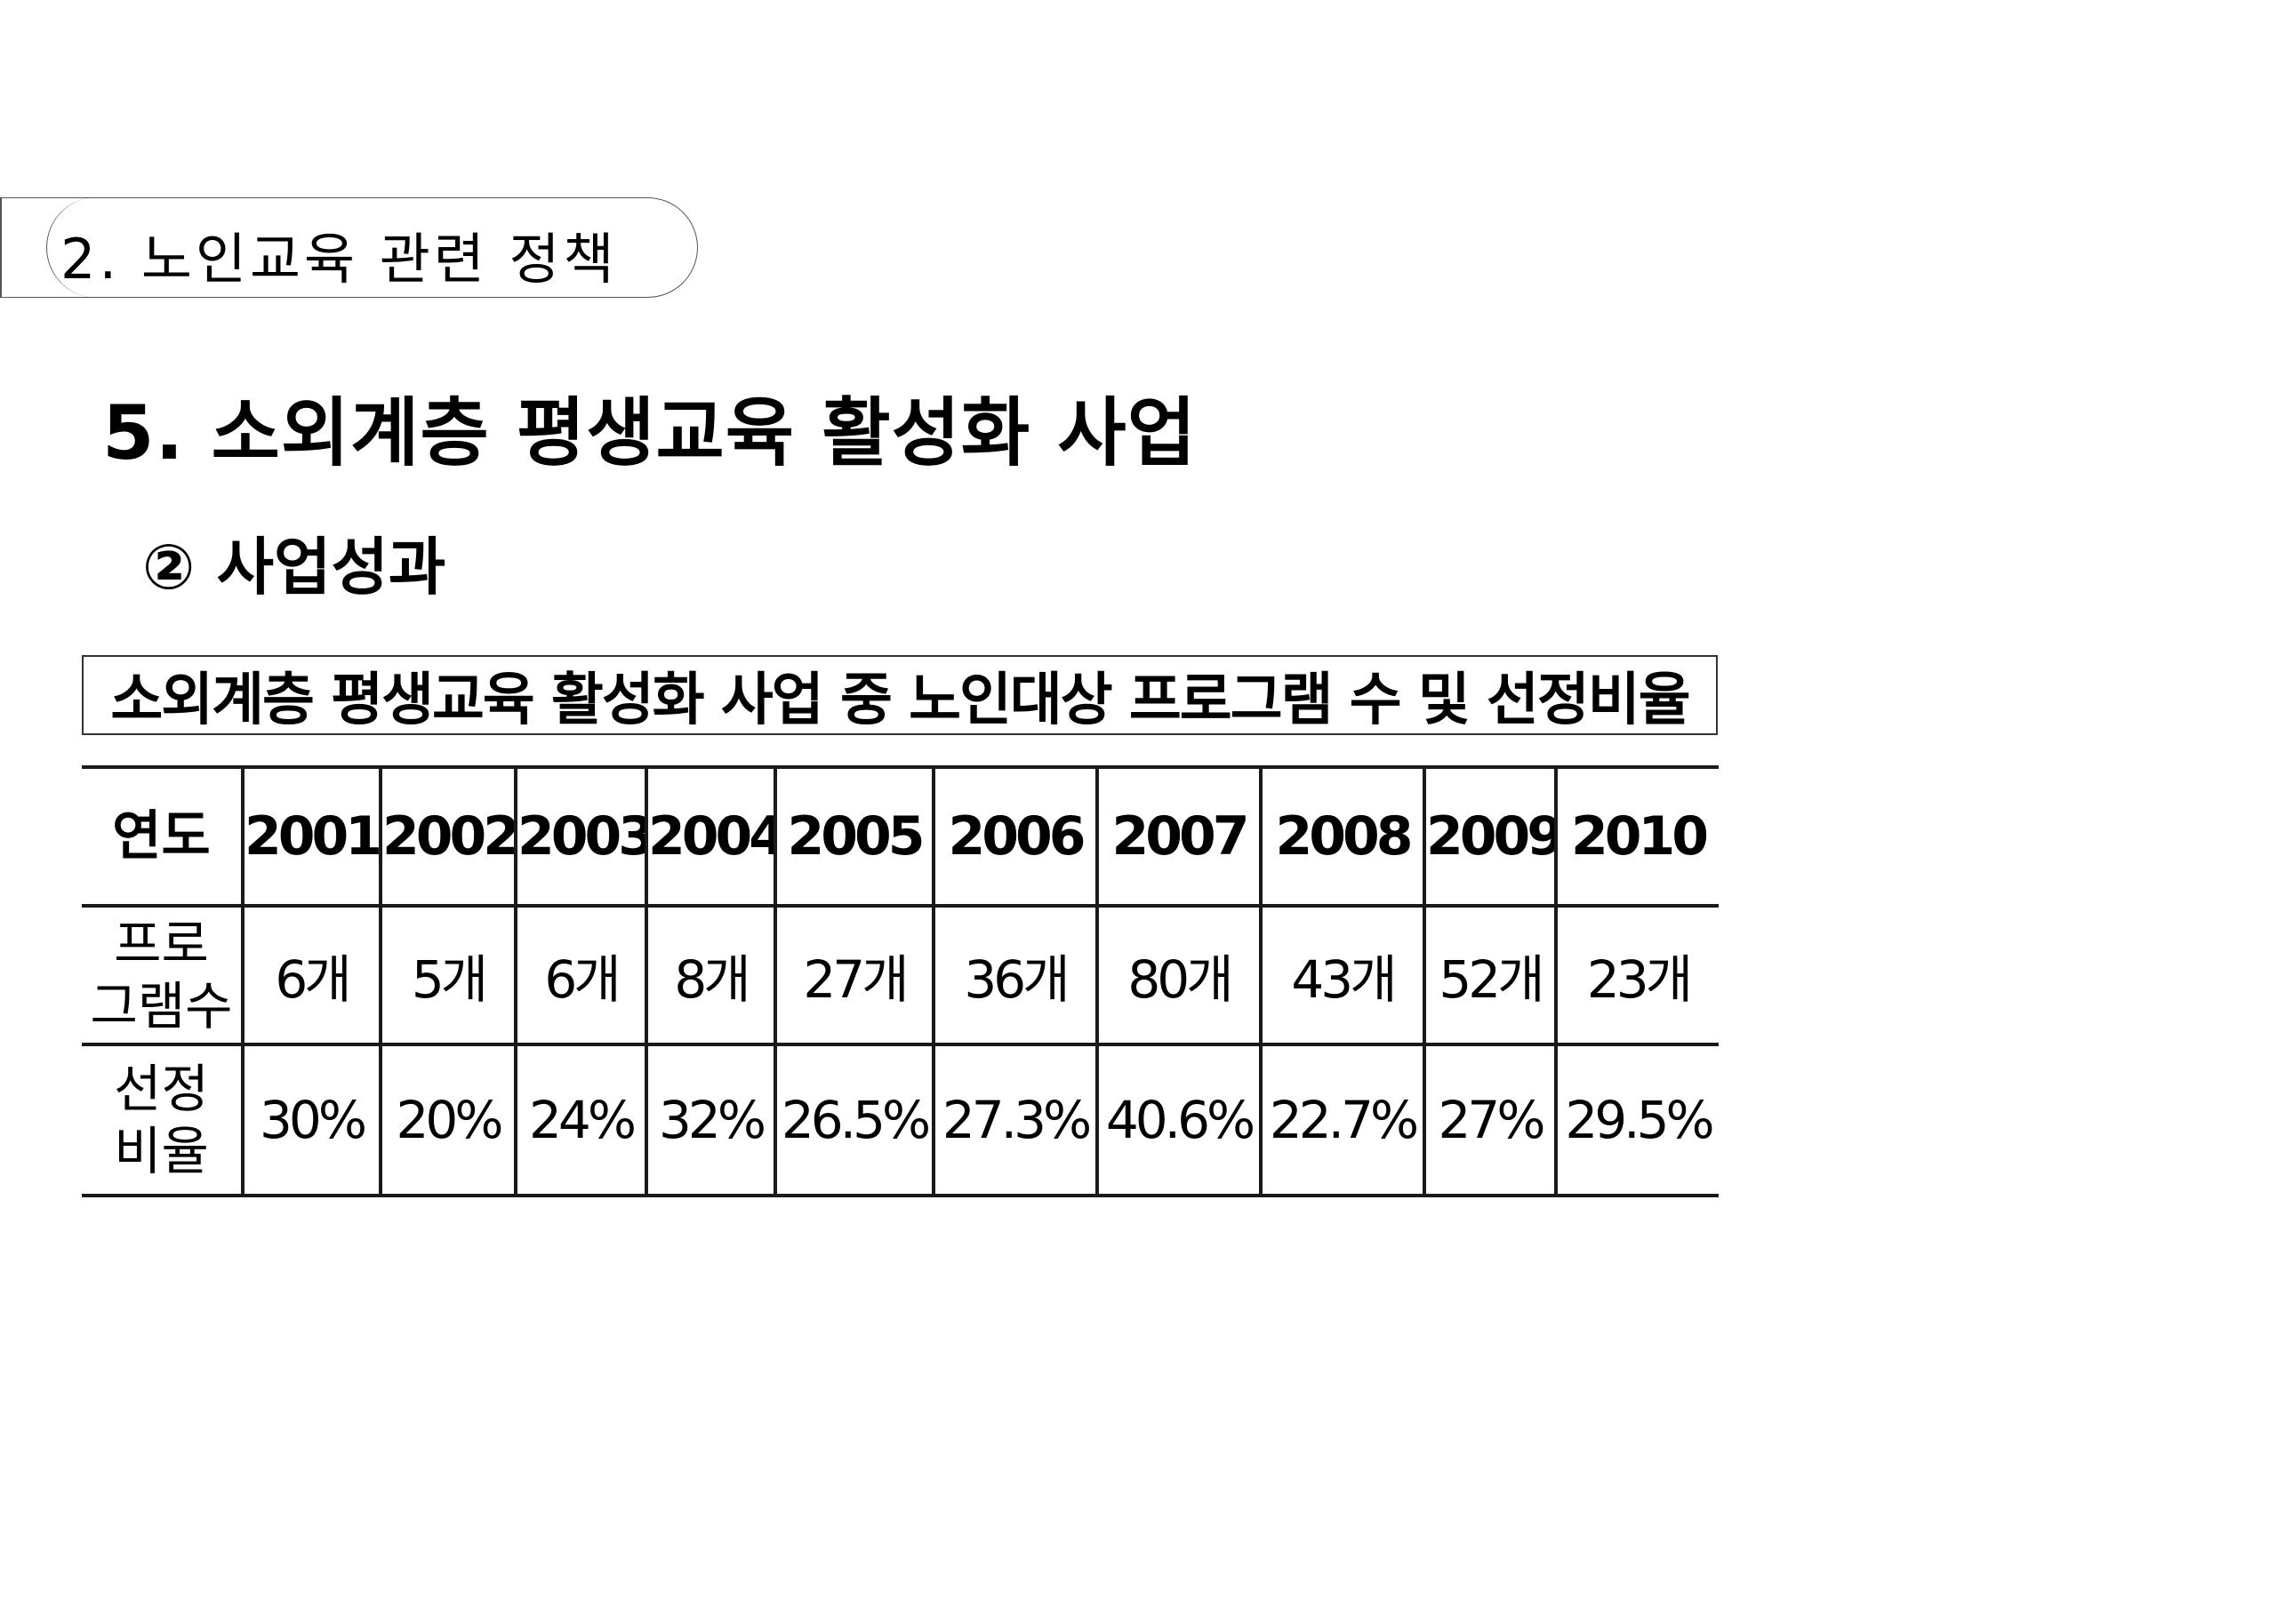 This screenshot has width=2285, height=1624. Describe the element at coordinates (1179, 975) in the screenshot. I see `program-count-cell: 80개` at that location.